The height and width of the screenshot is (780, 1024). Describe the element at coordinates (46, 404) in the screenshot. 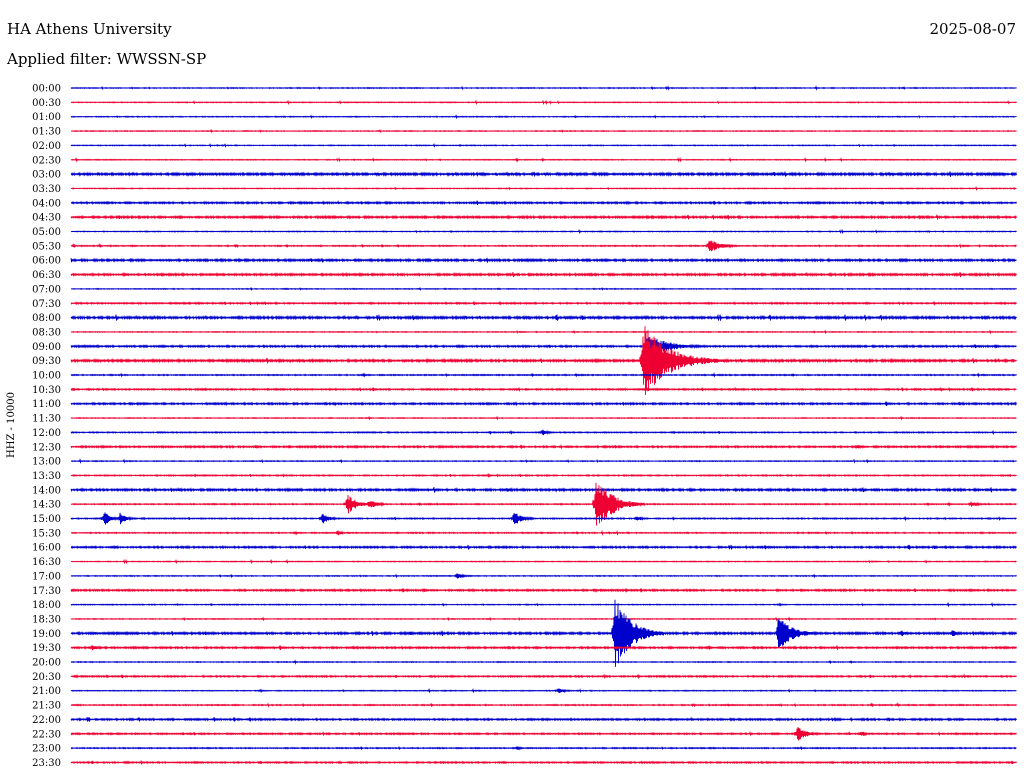

I see `row-time-label: 11:00` at that location.